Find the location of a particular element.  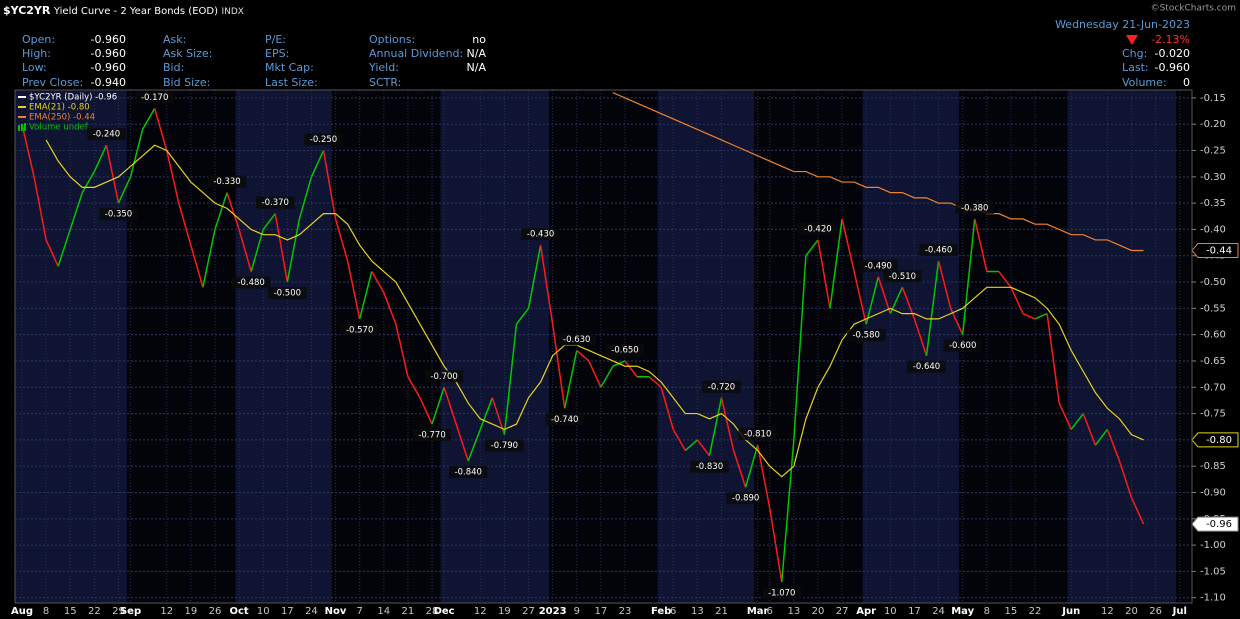

x-tick-label: 8 is located at coordinates (46, 611).